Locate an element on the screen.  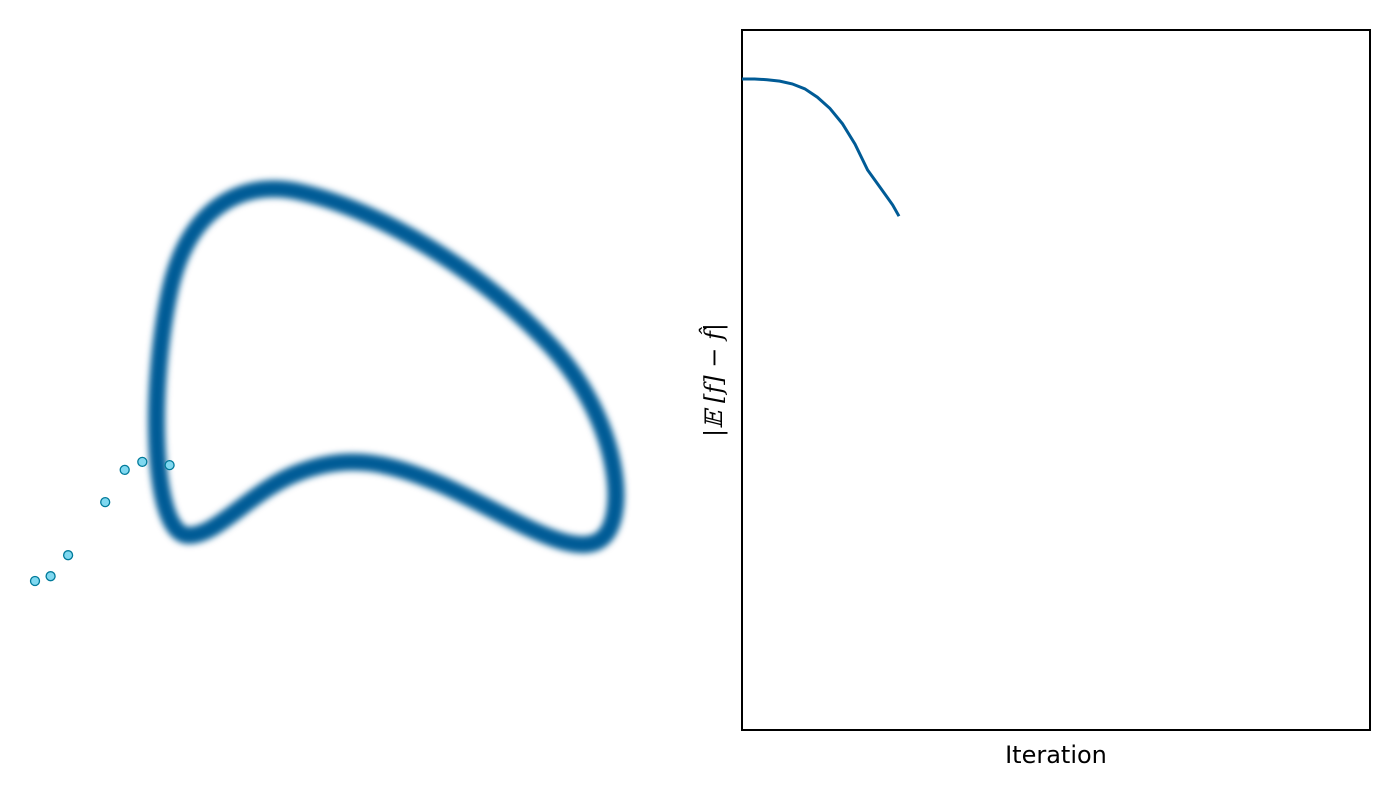
series-layer is located at coordinates (821, 147).